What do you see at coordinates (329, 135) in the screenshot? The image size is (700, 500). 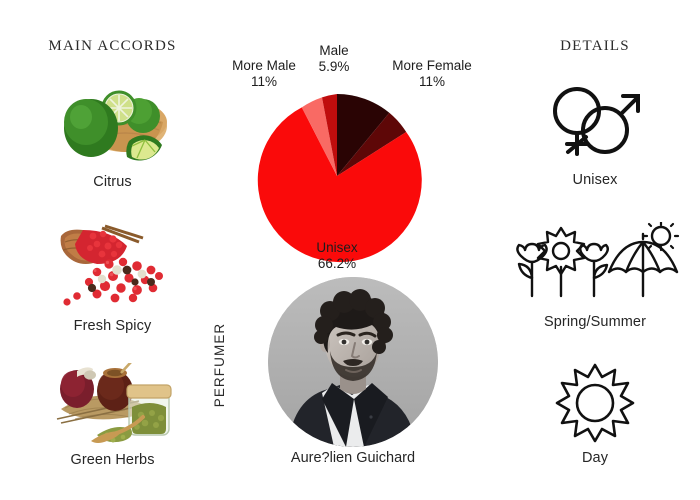 I see `pie-slice-male` at bounding box center [329, 135].